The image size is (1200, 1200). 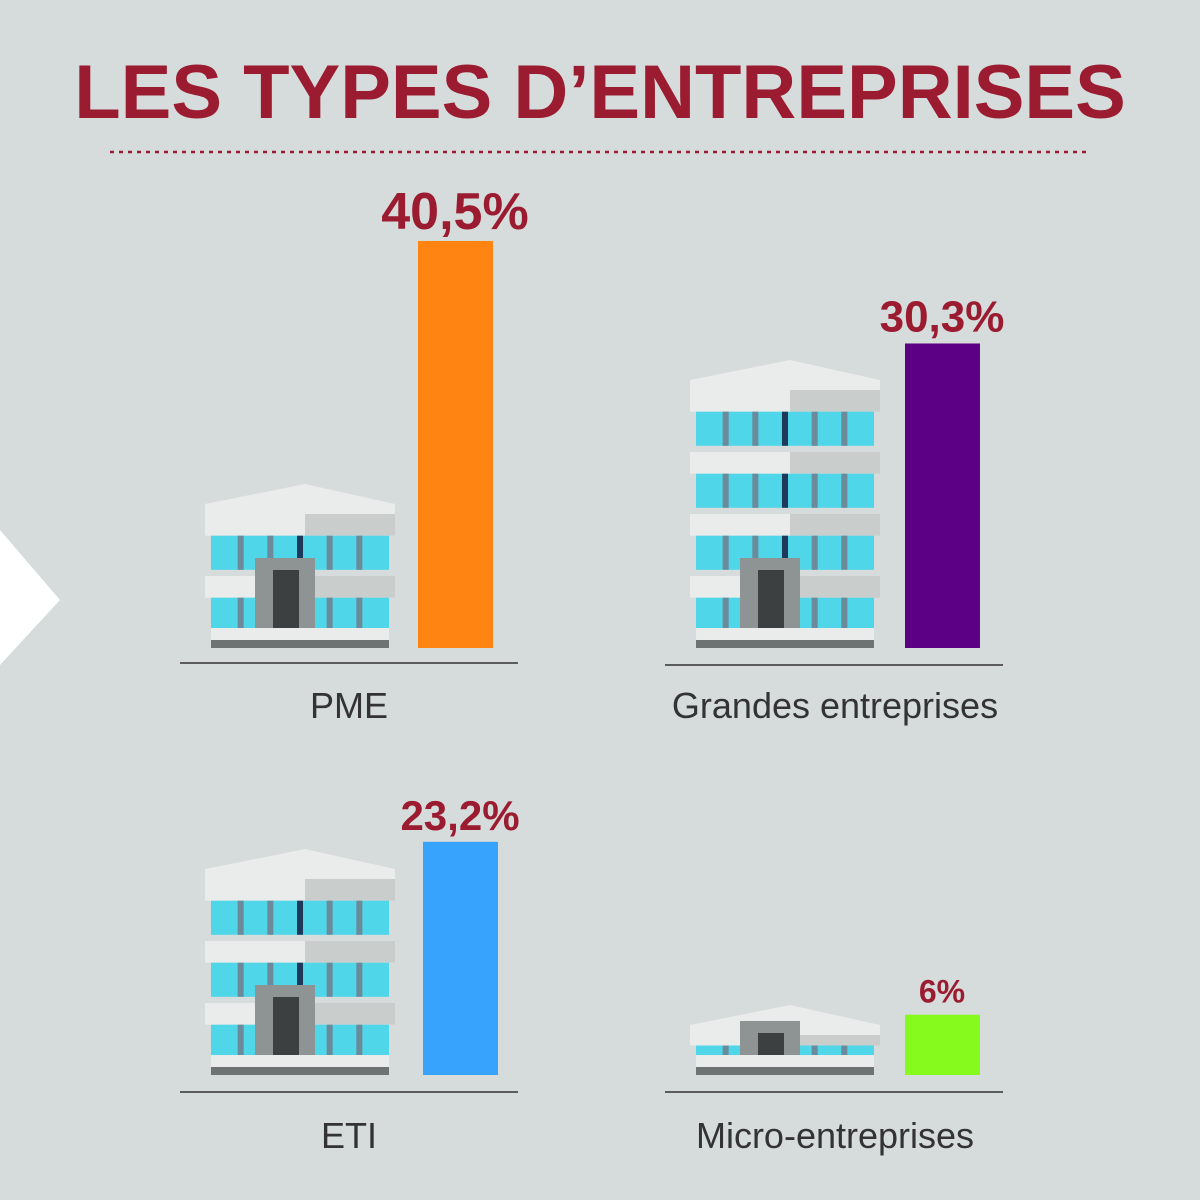 What do you see at coordinates (349, 705) in the screenshot?
I see `category-label: PME` at bounding box center [349, 705].